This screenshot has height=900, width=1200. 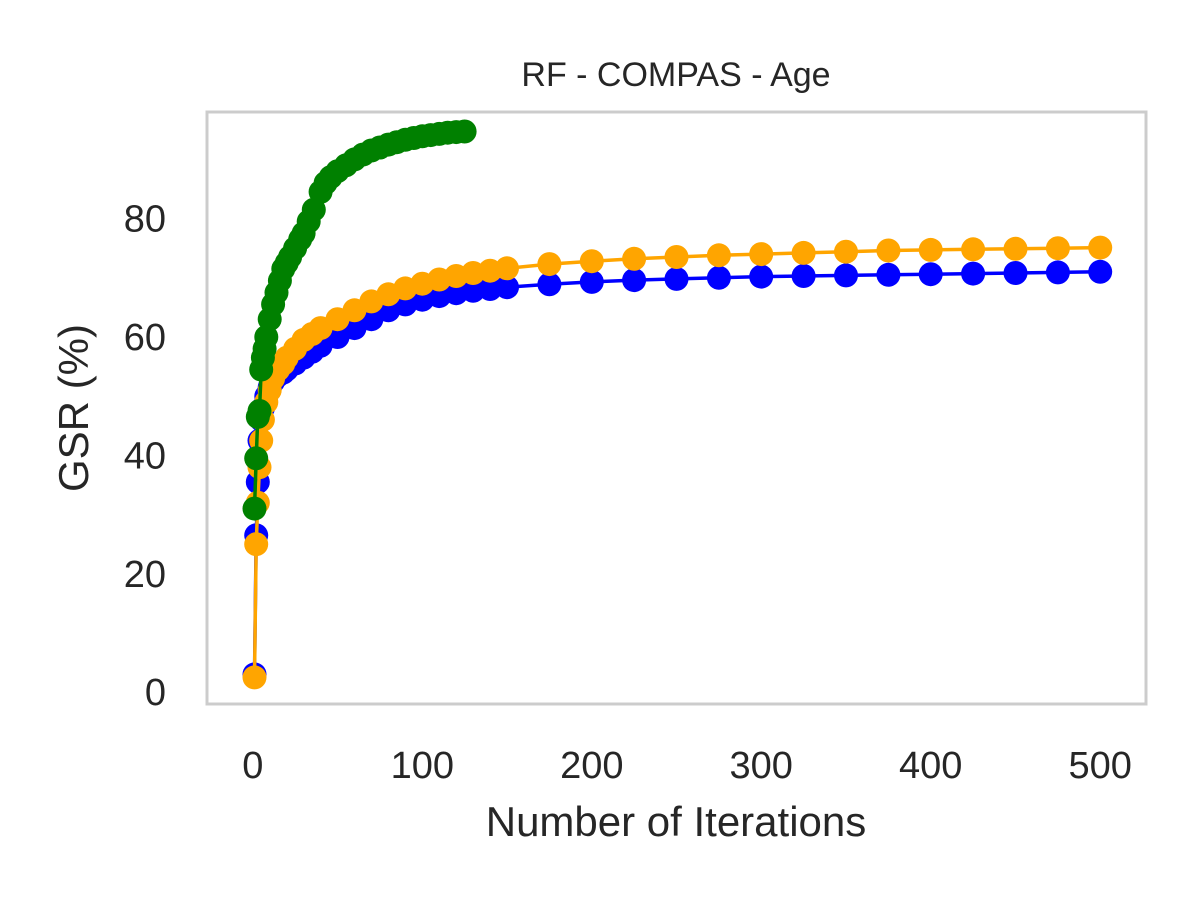 What do you see at coordinates (422, 766) in the screenshot?
I see `x-tick-label: 100` at bounding box center [422, 766].